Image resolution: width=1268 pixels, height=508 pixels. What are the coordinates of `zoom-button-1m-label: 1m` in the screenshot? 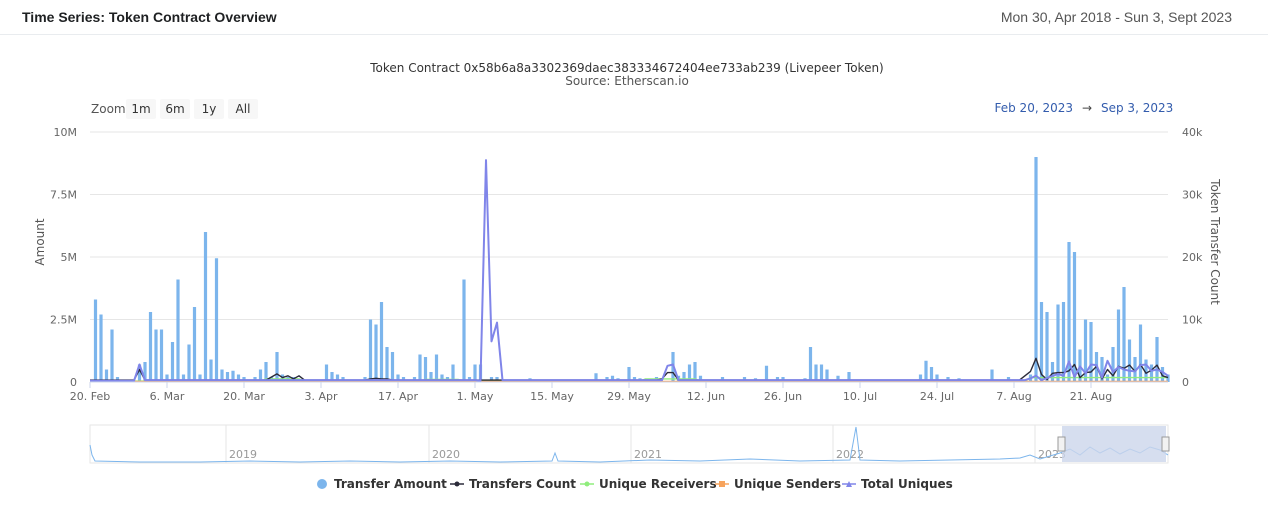 It's located at (140, 109).